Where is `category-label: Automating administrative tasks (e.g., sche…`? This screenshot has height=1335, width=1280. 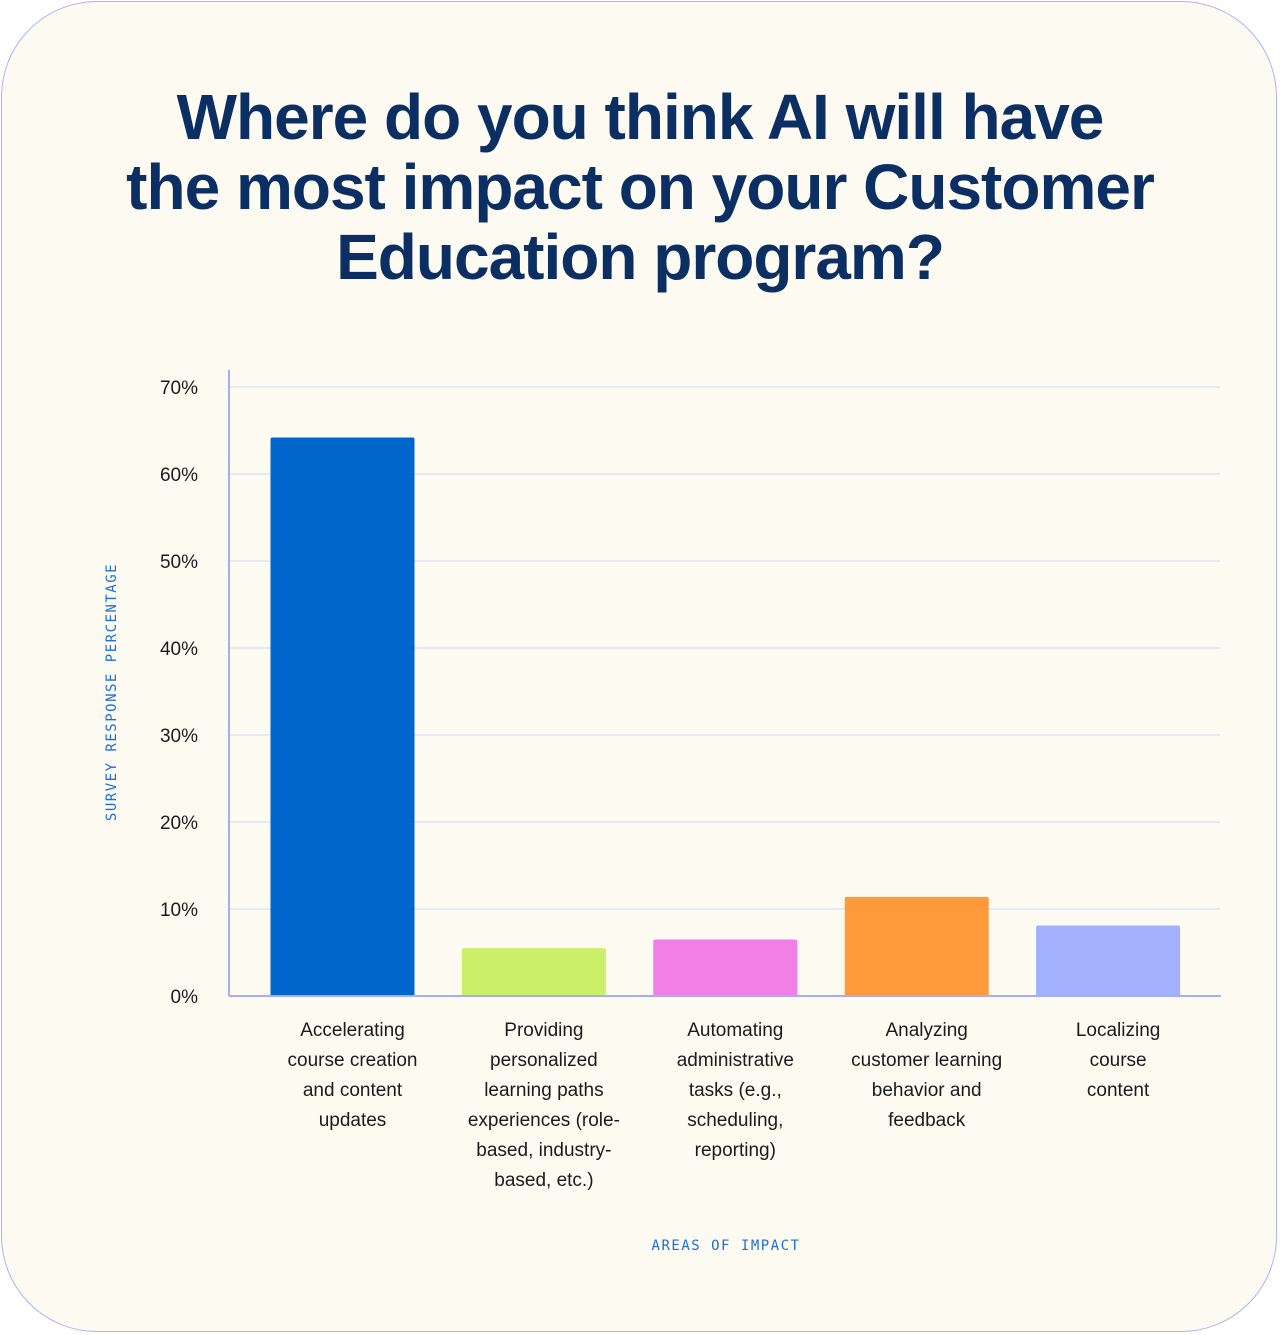
category-label: Automating administrative tasks (e.g., sche… is located at coordinates (735, 1091).